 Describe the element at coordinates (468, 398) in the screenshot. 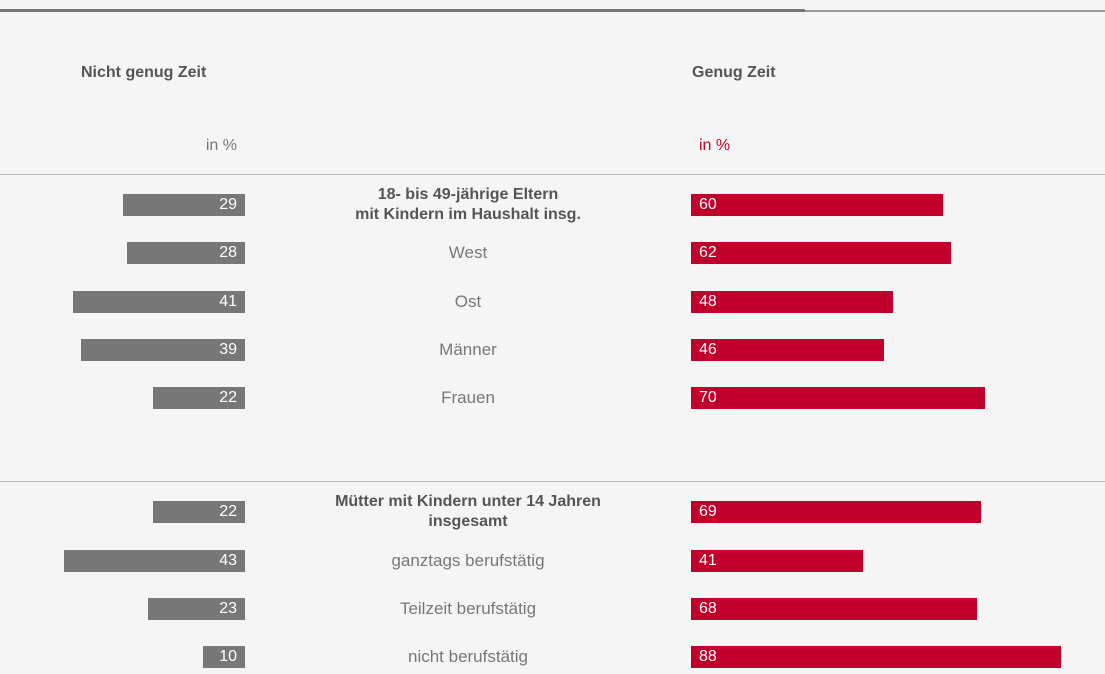

I see `category-label: Frauen` at that location.